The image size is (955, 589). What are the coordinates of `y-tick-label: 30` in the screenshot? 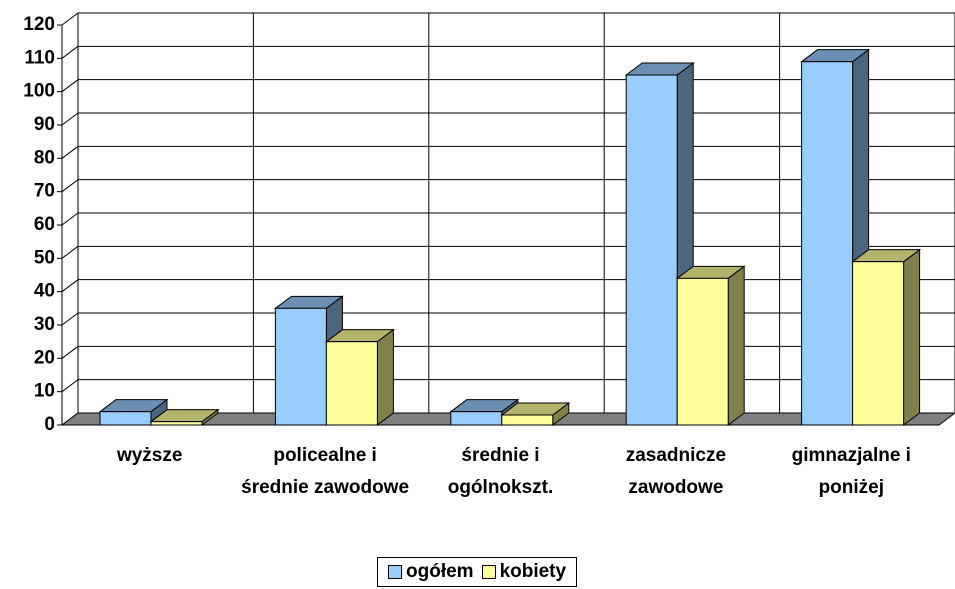 It's located at (44, 324).